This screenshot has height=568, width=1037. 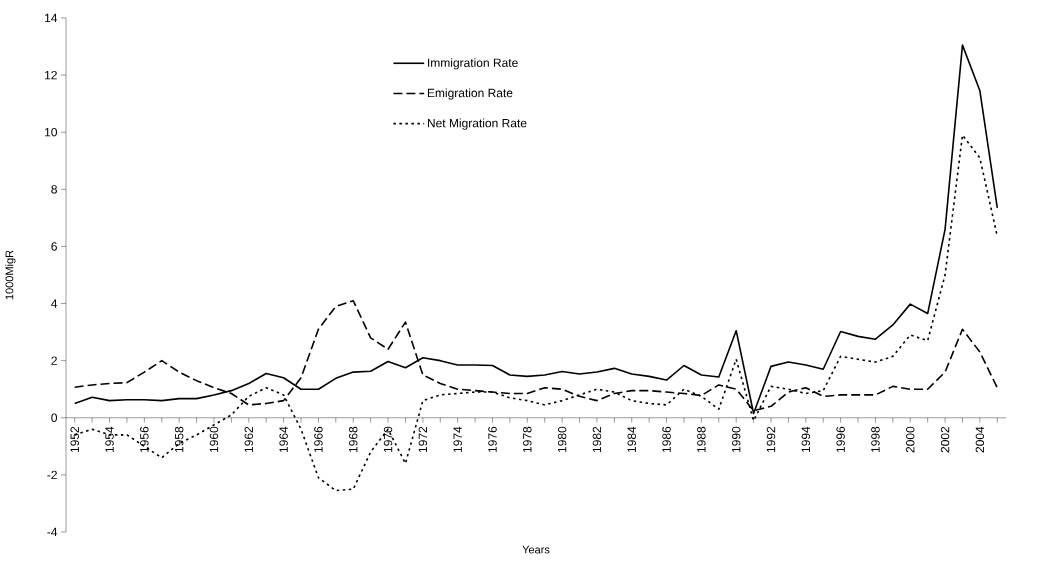 I want to click on x-tick-label: 1984, so click(x=631, y=439).